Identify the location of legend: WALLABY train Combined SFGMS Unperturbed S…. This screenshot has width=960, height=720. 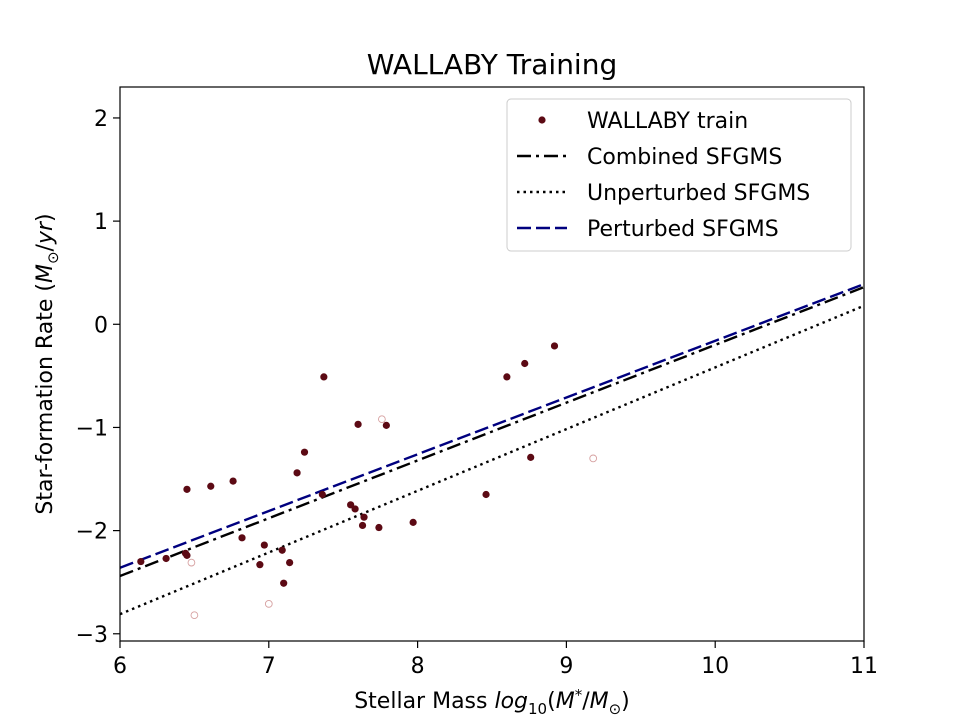
(679, 175).